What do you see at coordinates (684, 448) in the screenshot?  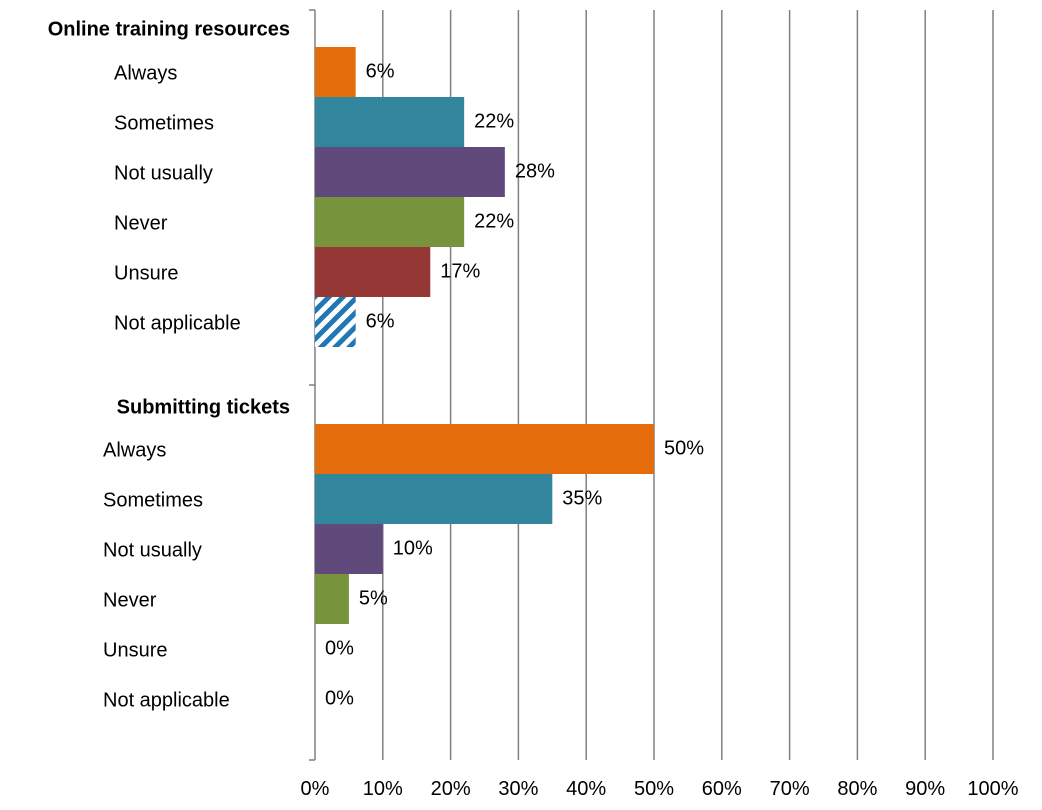 I see `data-label: 50%` at bounding box center [684, 448].